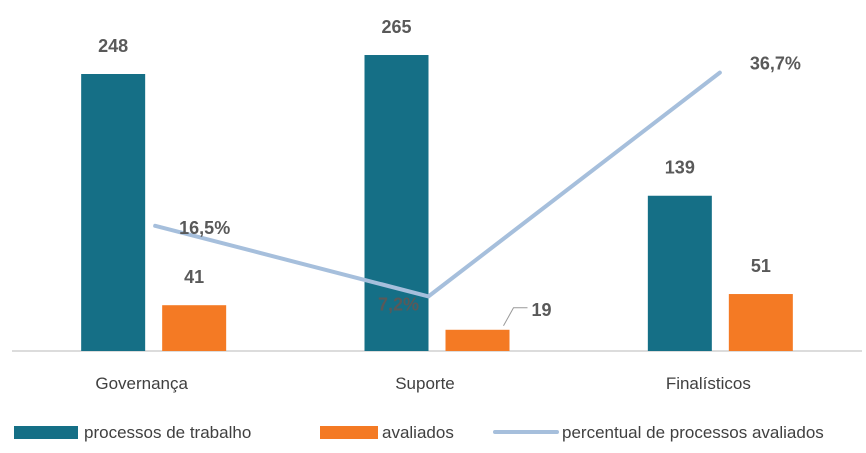  Describe the element at coordinates (680, 168) in the screenshot. I see `bar-value-label-processos-2: 139` at that location.